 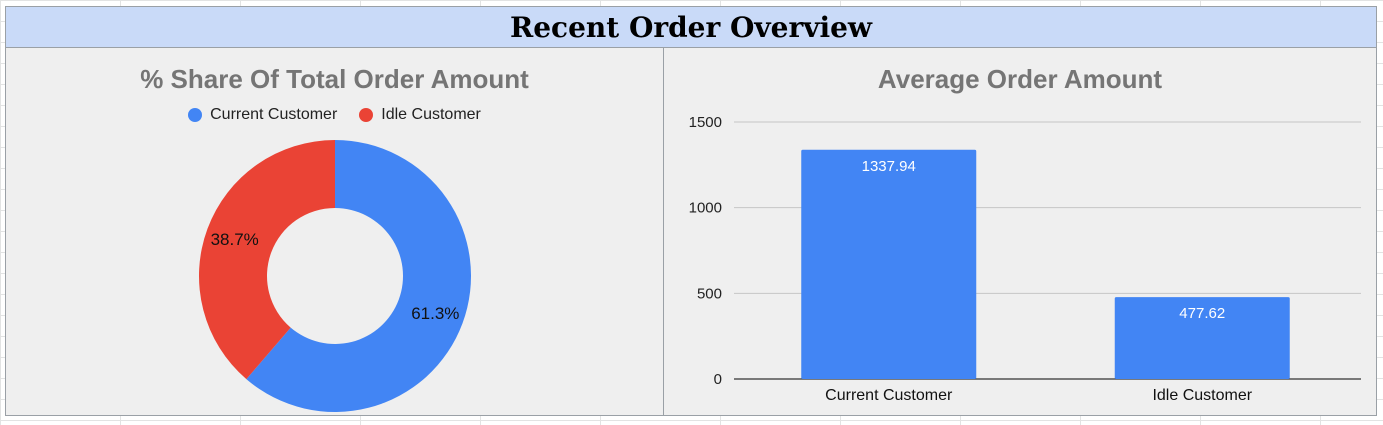 I want to click on bar-value-label: 1337.94, so click(x=889, y=166).